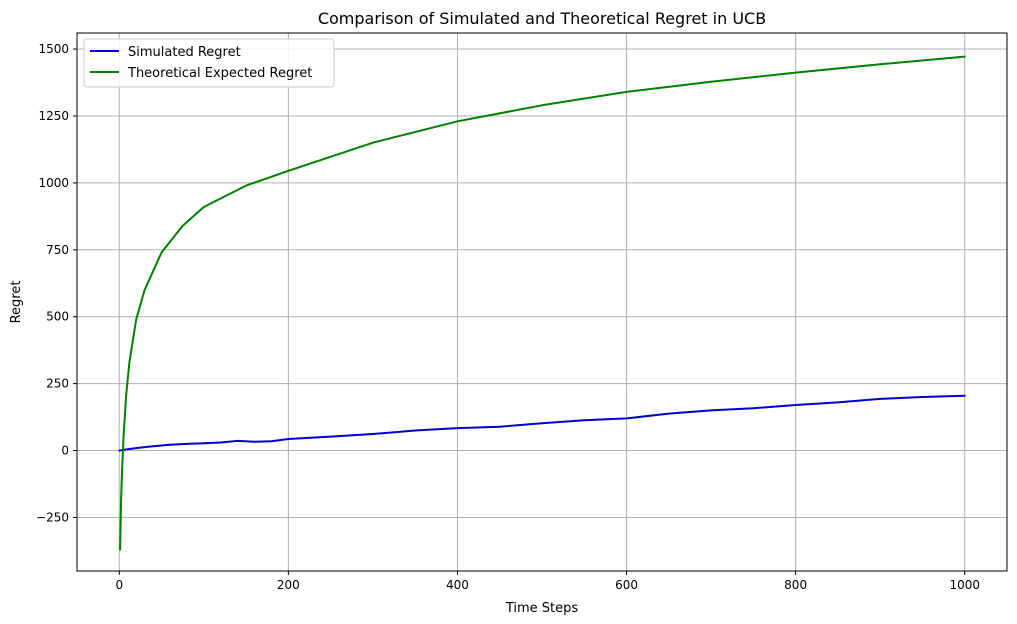 The height and width of the screenshot is (624, 1017). I want to click on y-axis-label: Regret, so click(16, 302).